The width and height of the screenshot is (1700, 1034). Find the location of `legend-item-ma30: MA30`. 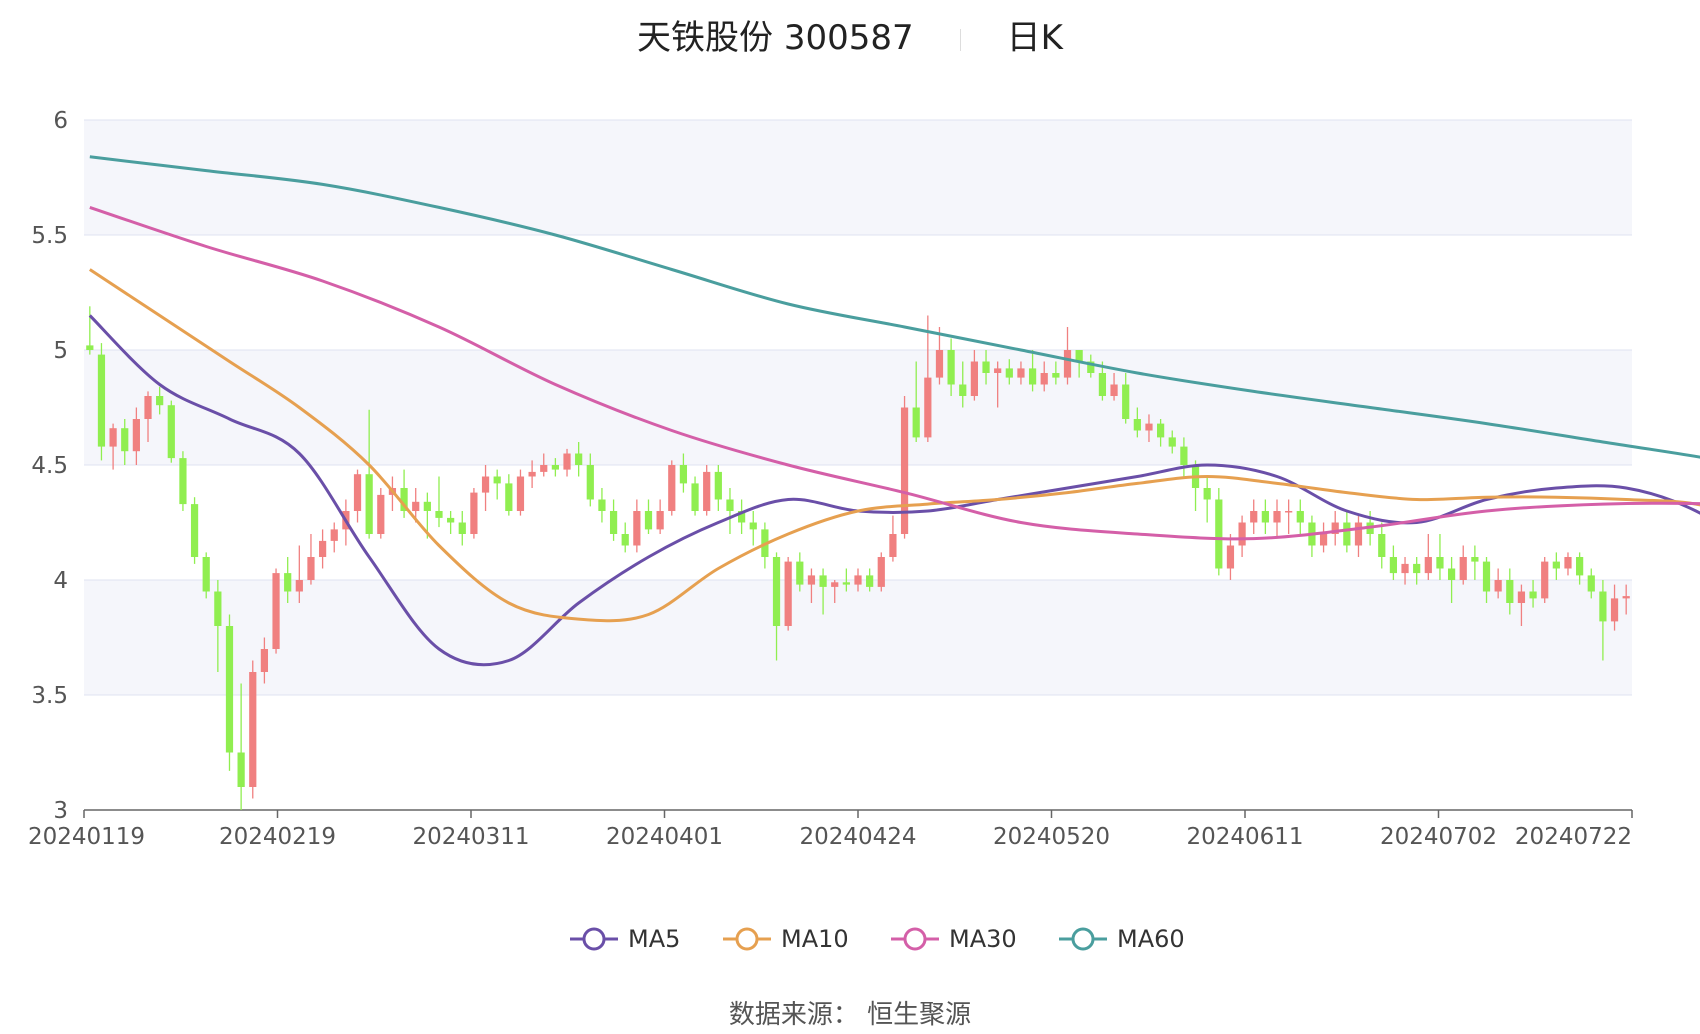

legend-item-ma30: MA30 is located at coordinates (954, 939).